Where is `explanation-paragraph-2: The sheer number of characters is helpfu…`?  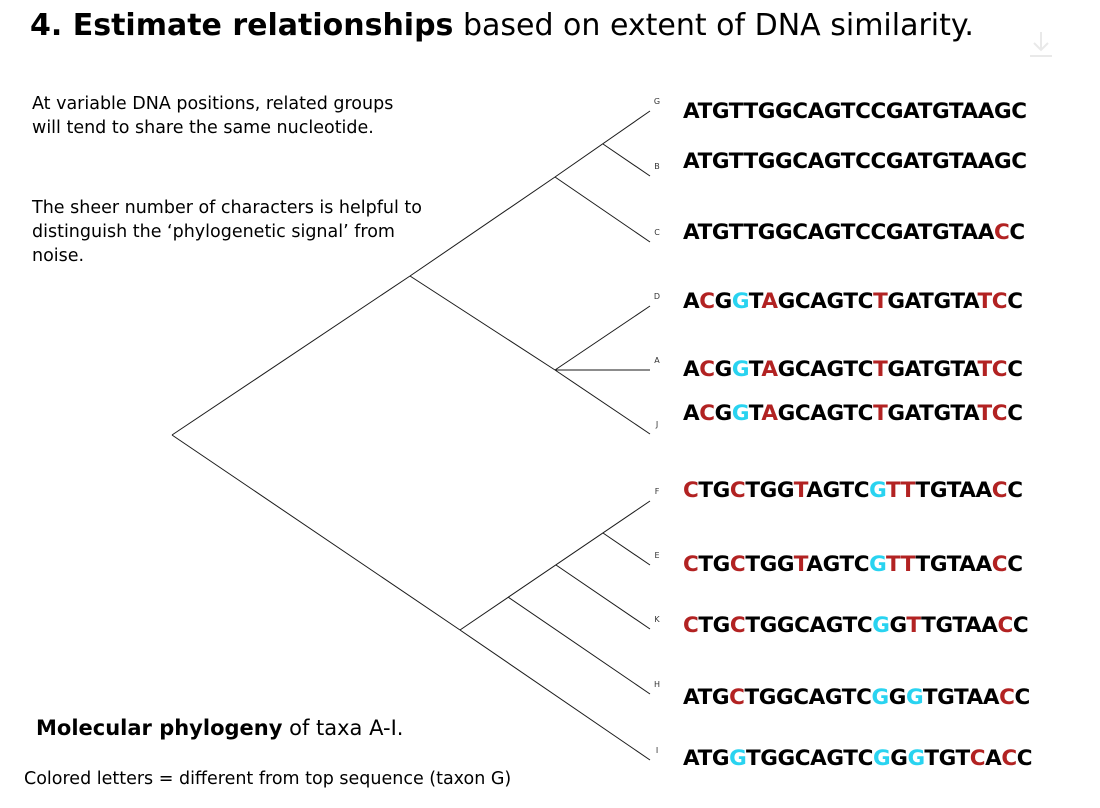
explanation-paragraph-2: The sheer number of characters is helpfu… is located at coordinates (227, 232).